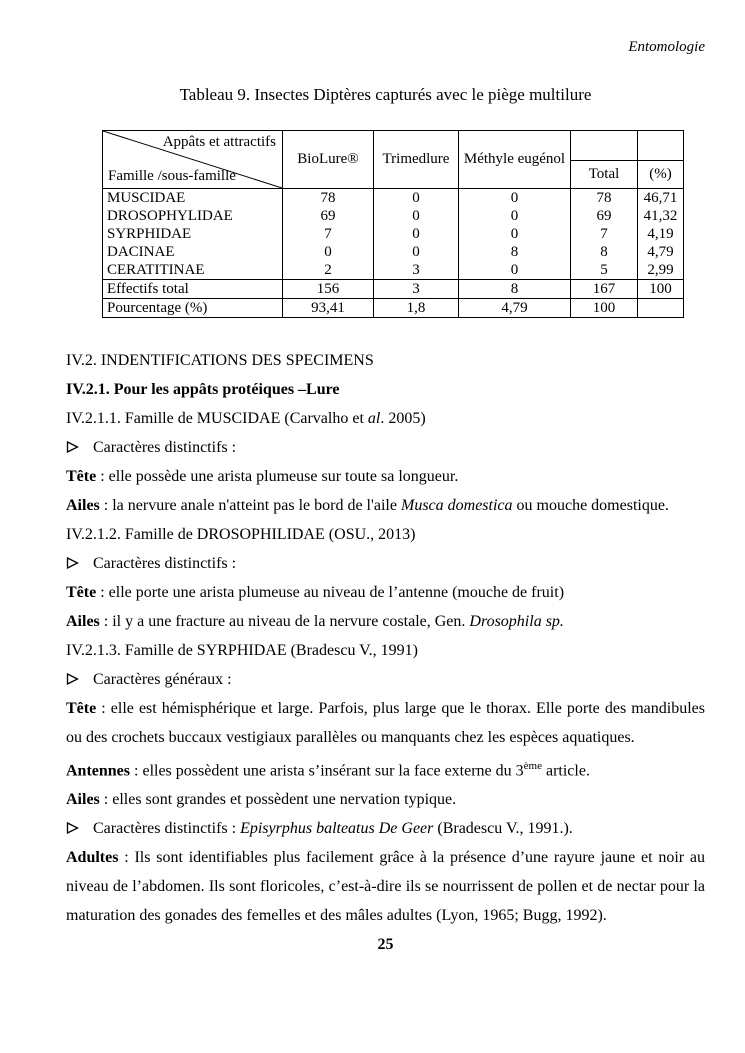 The image size is (745, 1053). Describe the element at coordinates (192, 289) in the screenshot. I see `cell-famille: Effectifs total` at that location.